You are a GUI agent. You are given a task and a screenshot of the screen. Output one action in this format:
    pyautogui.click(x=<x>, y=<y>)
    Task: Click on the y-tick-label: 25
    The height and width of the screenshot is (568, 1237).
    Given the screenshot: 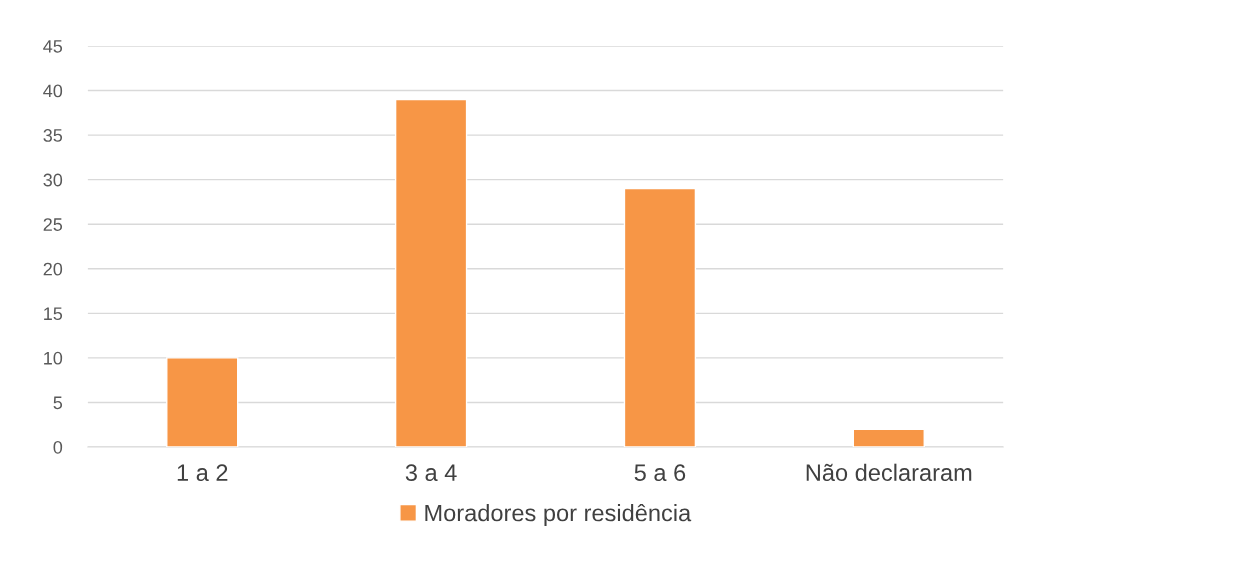 What is the action you would take?
    pyautogui.click(x=53, y=224)
    